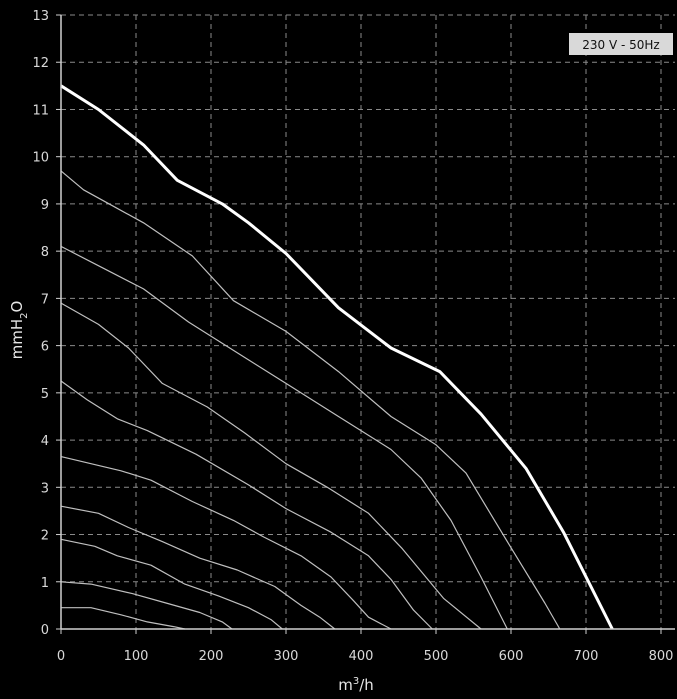 The height and width of the screenshot is (699, 677). What do you see at coordinates (211, 656) in the screenshot?
I see `x-tick-label: 200` at bounding box center [211, 656].